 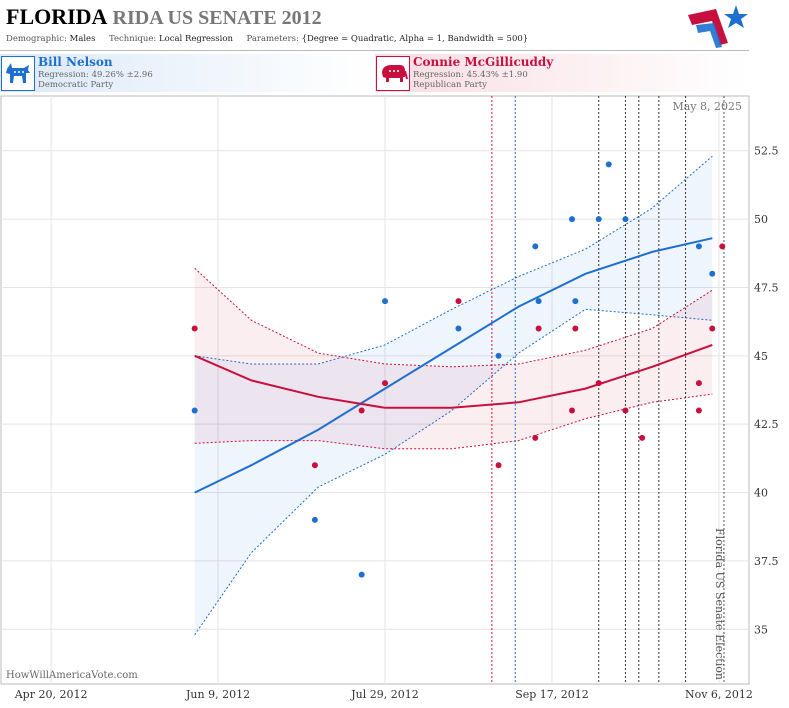 I want to click on candidate-regression: Regression: 49.26% ±2.96, so click(x=95, y=75).